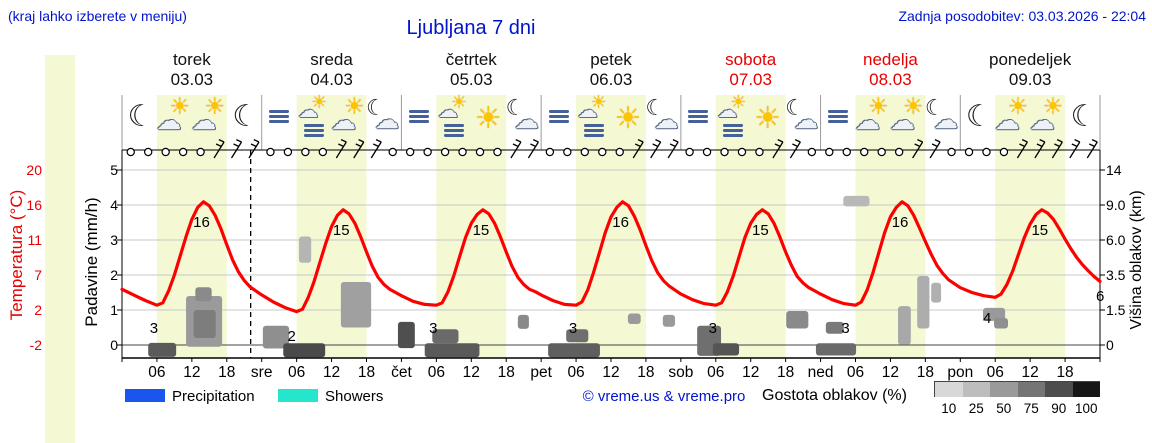 Image resolution: width=1152 pixels, height=443 pixels. What do you see at coordinates (34, 205) in the screenshot?
I see `temp-tick-label: 16` at bounding box center [34, 205].